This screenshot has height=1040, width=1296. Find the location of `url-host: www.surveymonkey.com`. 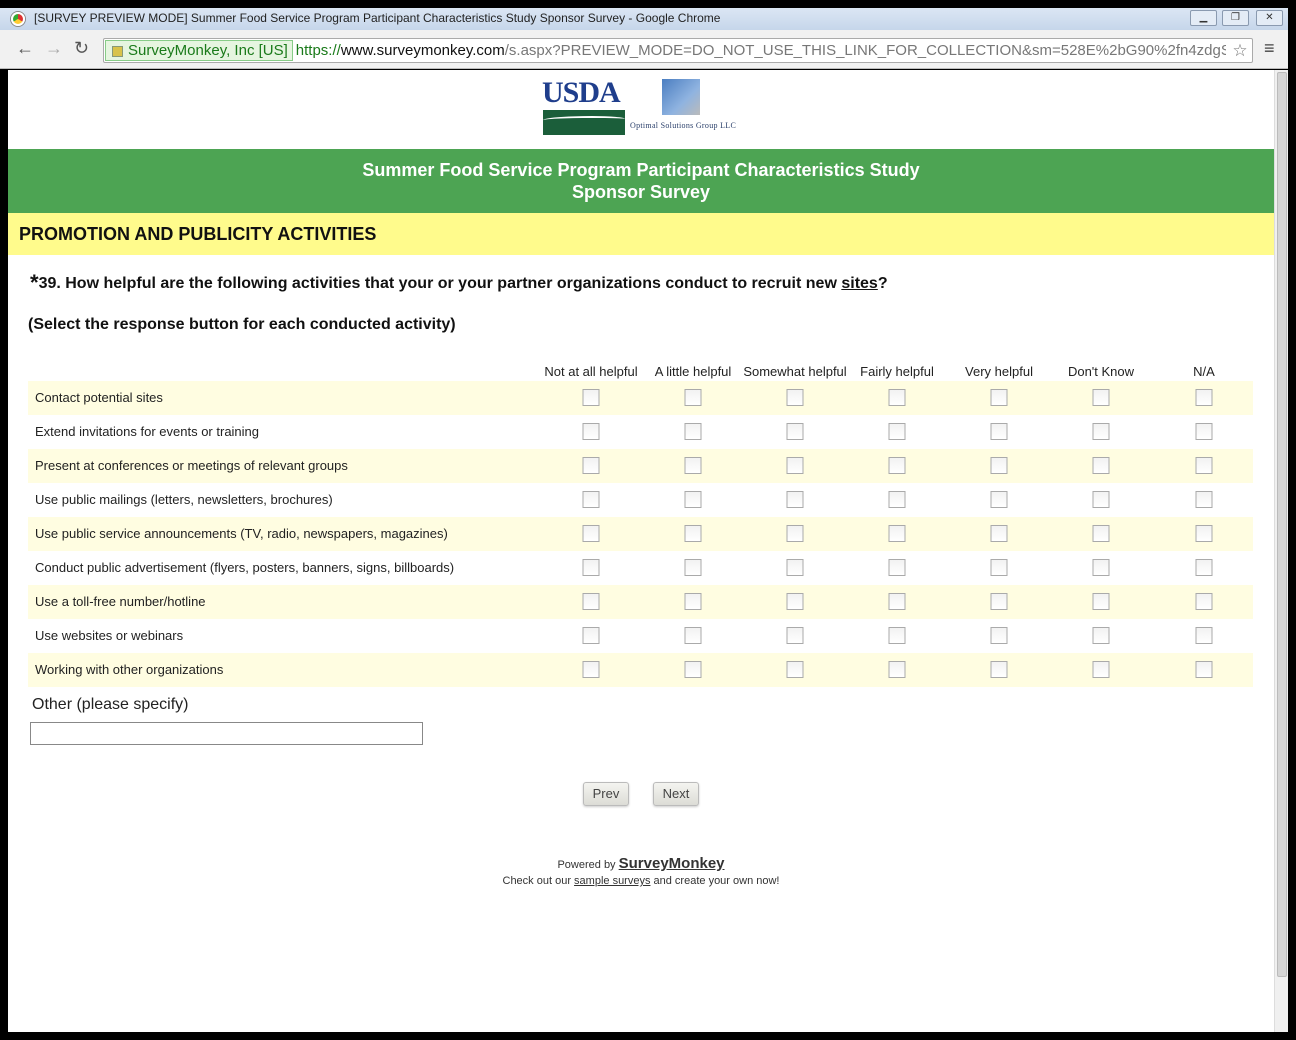

url-host: www.surveymonkey.com is located at coordinates (422, 50).